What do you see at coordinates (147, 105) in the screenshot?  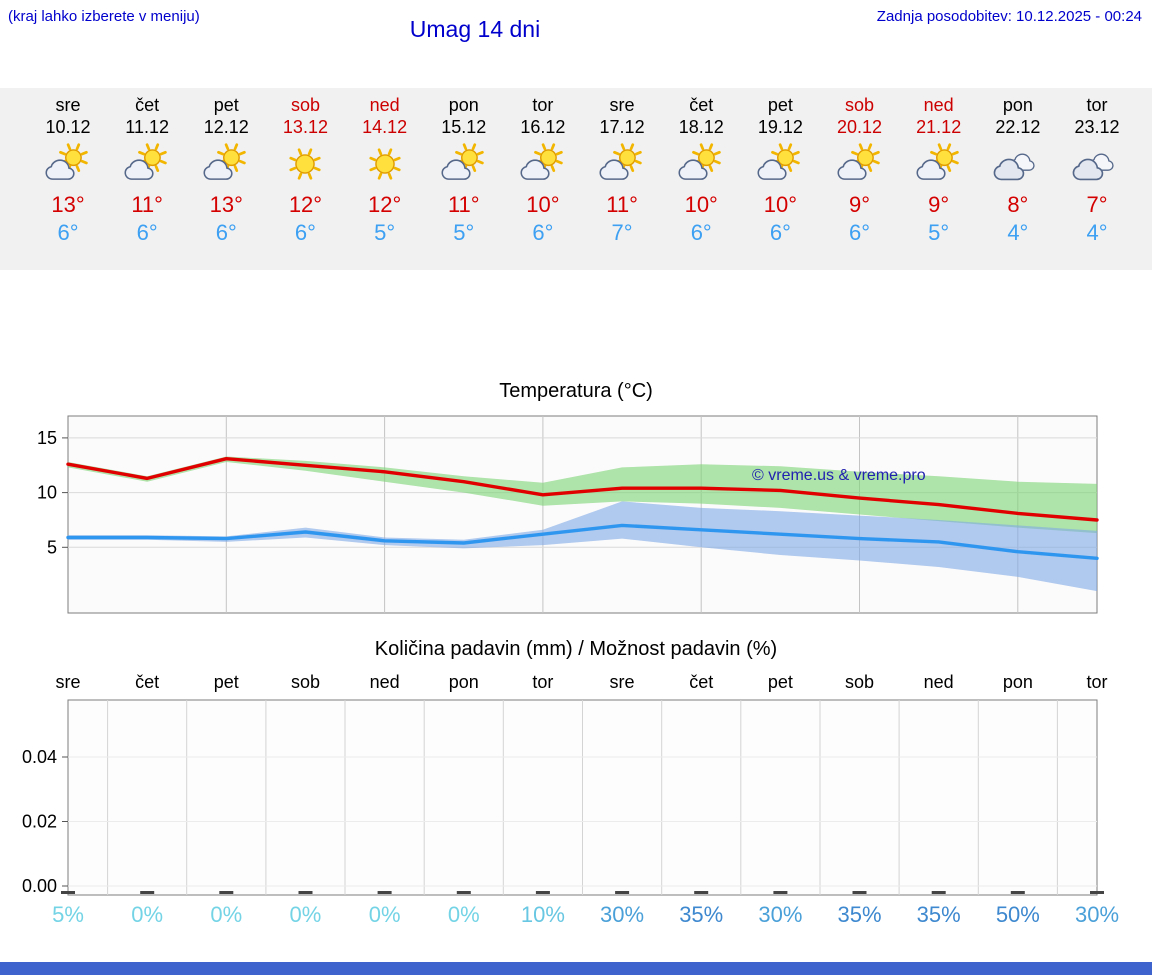 I see `day-name: čet` at bounding box center [147, 105].